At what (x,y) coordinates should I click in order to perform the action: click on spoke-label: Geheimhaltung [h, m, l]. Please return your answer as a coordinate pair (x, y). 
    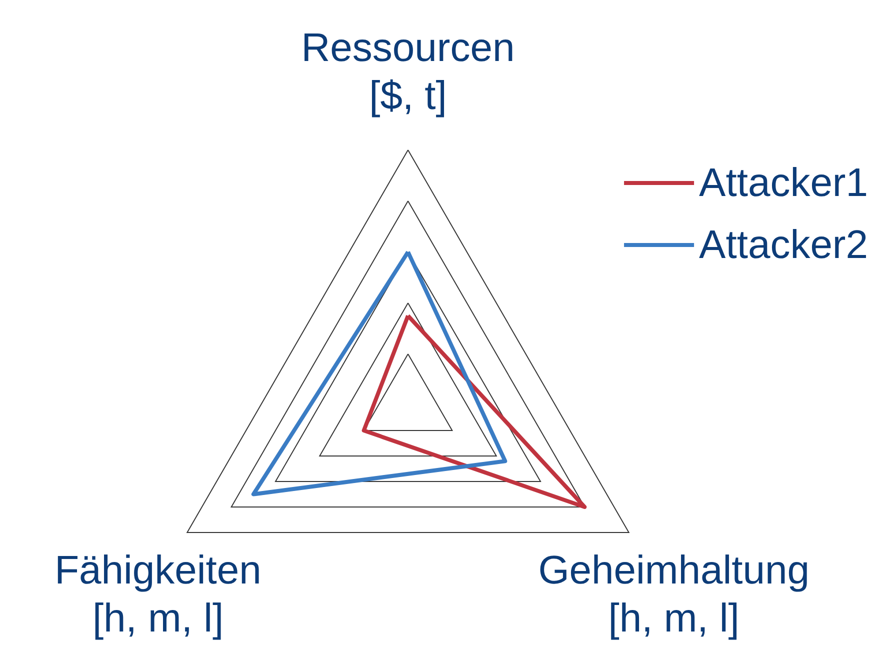
    Looking at the image, I should click on (674, 594).